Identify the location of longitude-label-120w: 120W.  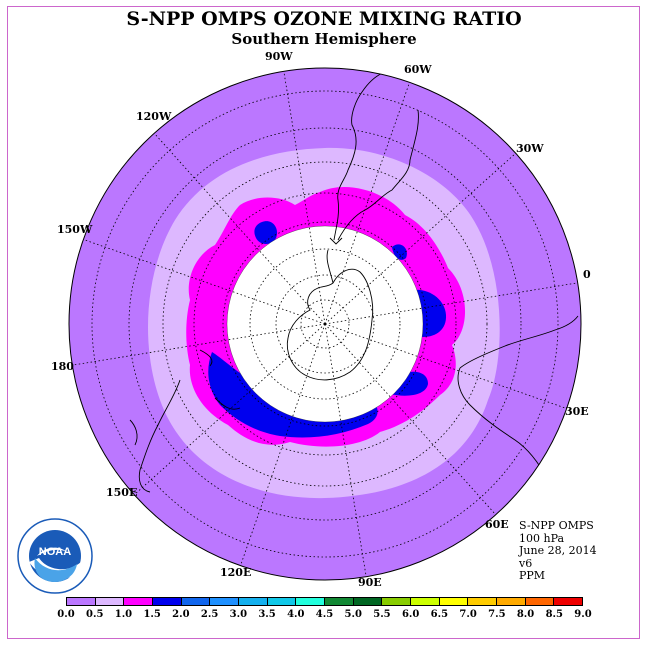
(154, 116).